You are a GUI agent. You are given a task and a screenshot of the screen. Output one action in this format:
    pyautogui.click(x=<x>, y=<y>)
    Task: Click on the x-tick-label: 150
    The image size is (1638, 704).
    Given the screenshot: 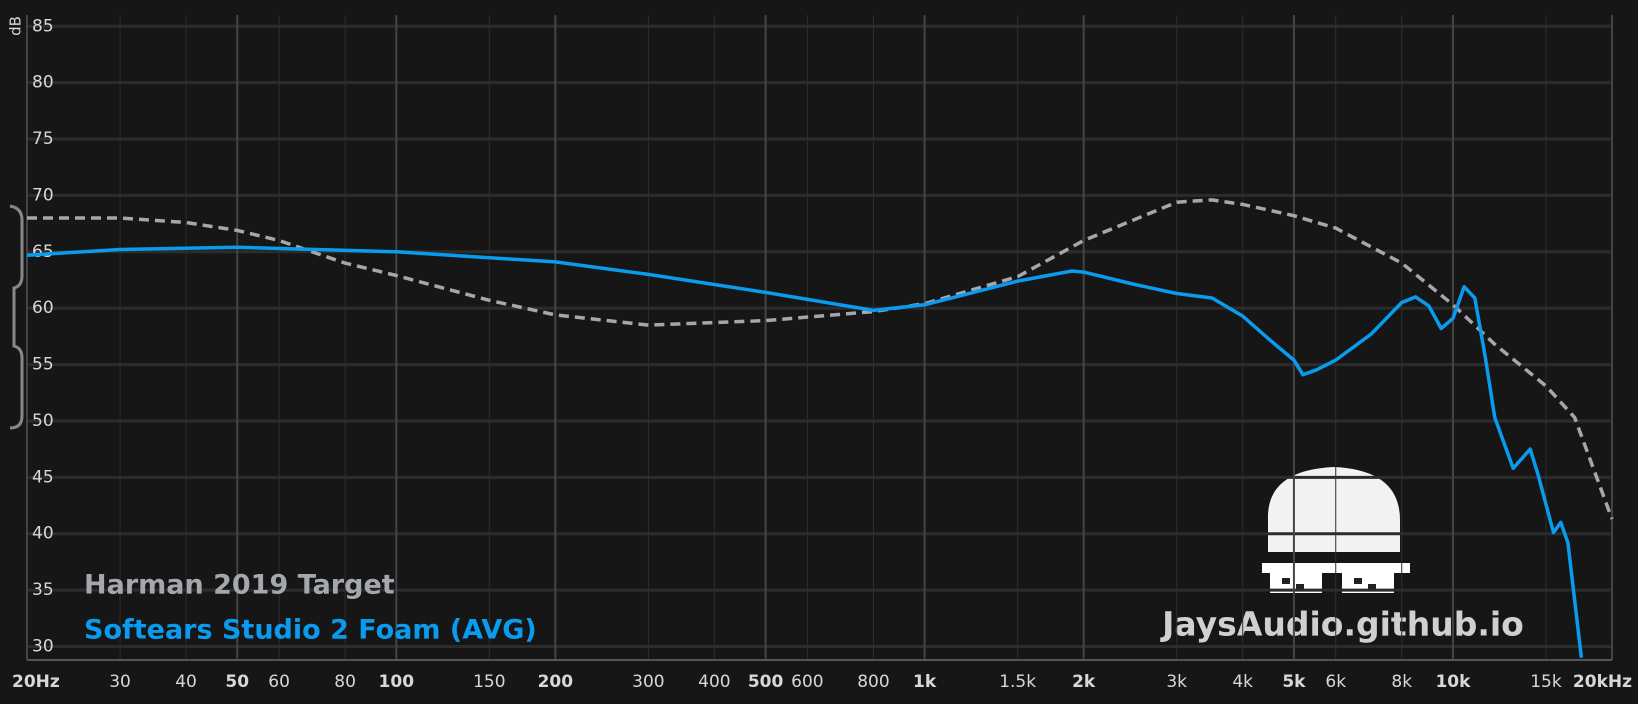 What is the action you would take?
    pyautogui.click(x=489, y=682)
    